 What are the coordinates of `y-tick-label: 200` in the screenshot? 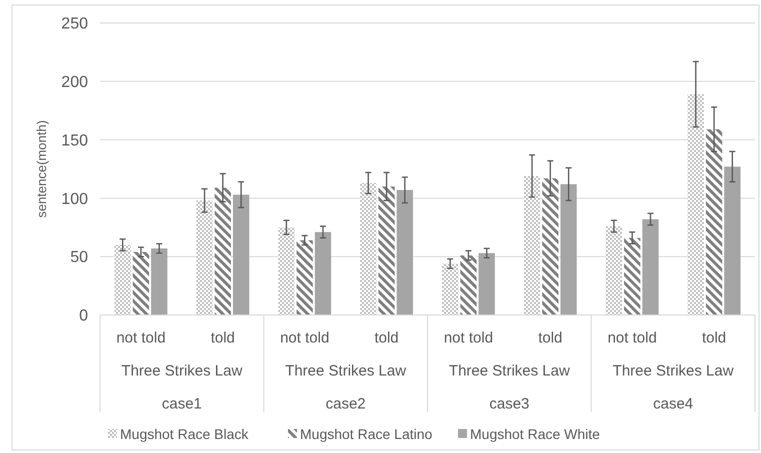 It's located at (74, 82).